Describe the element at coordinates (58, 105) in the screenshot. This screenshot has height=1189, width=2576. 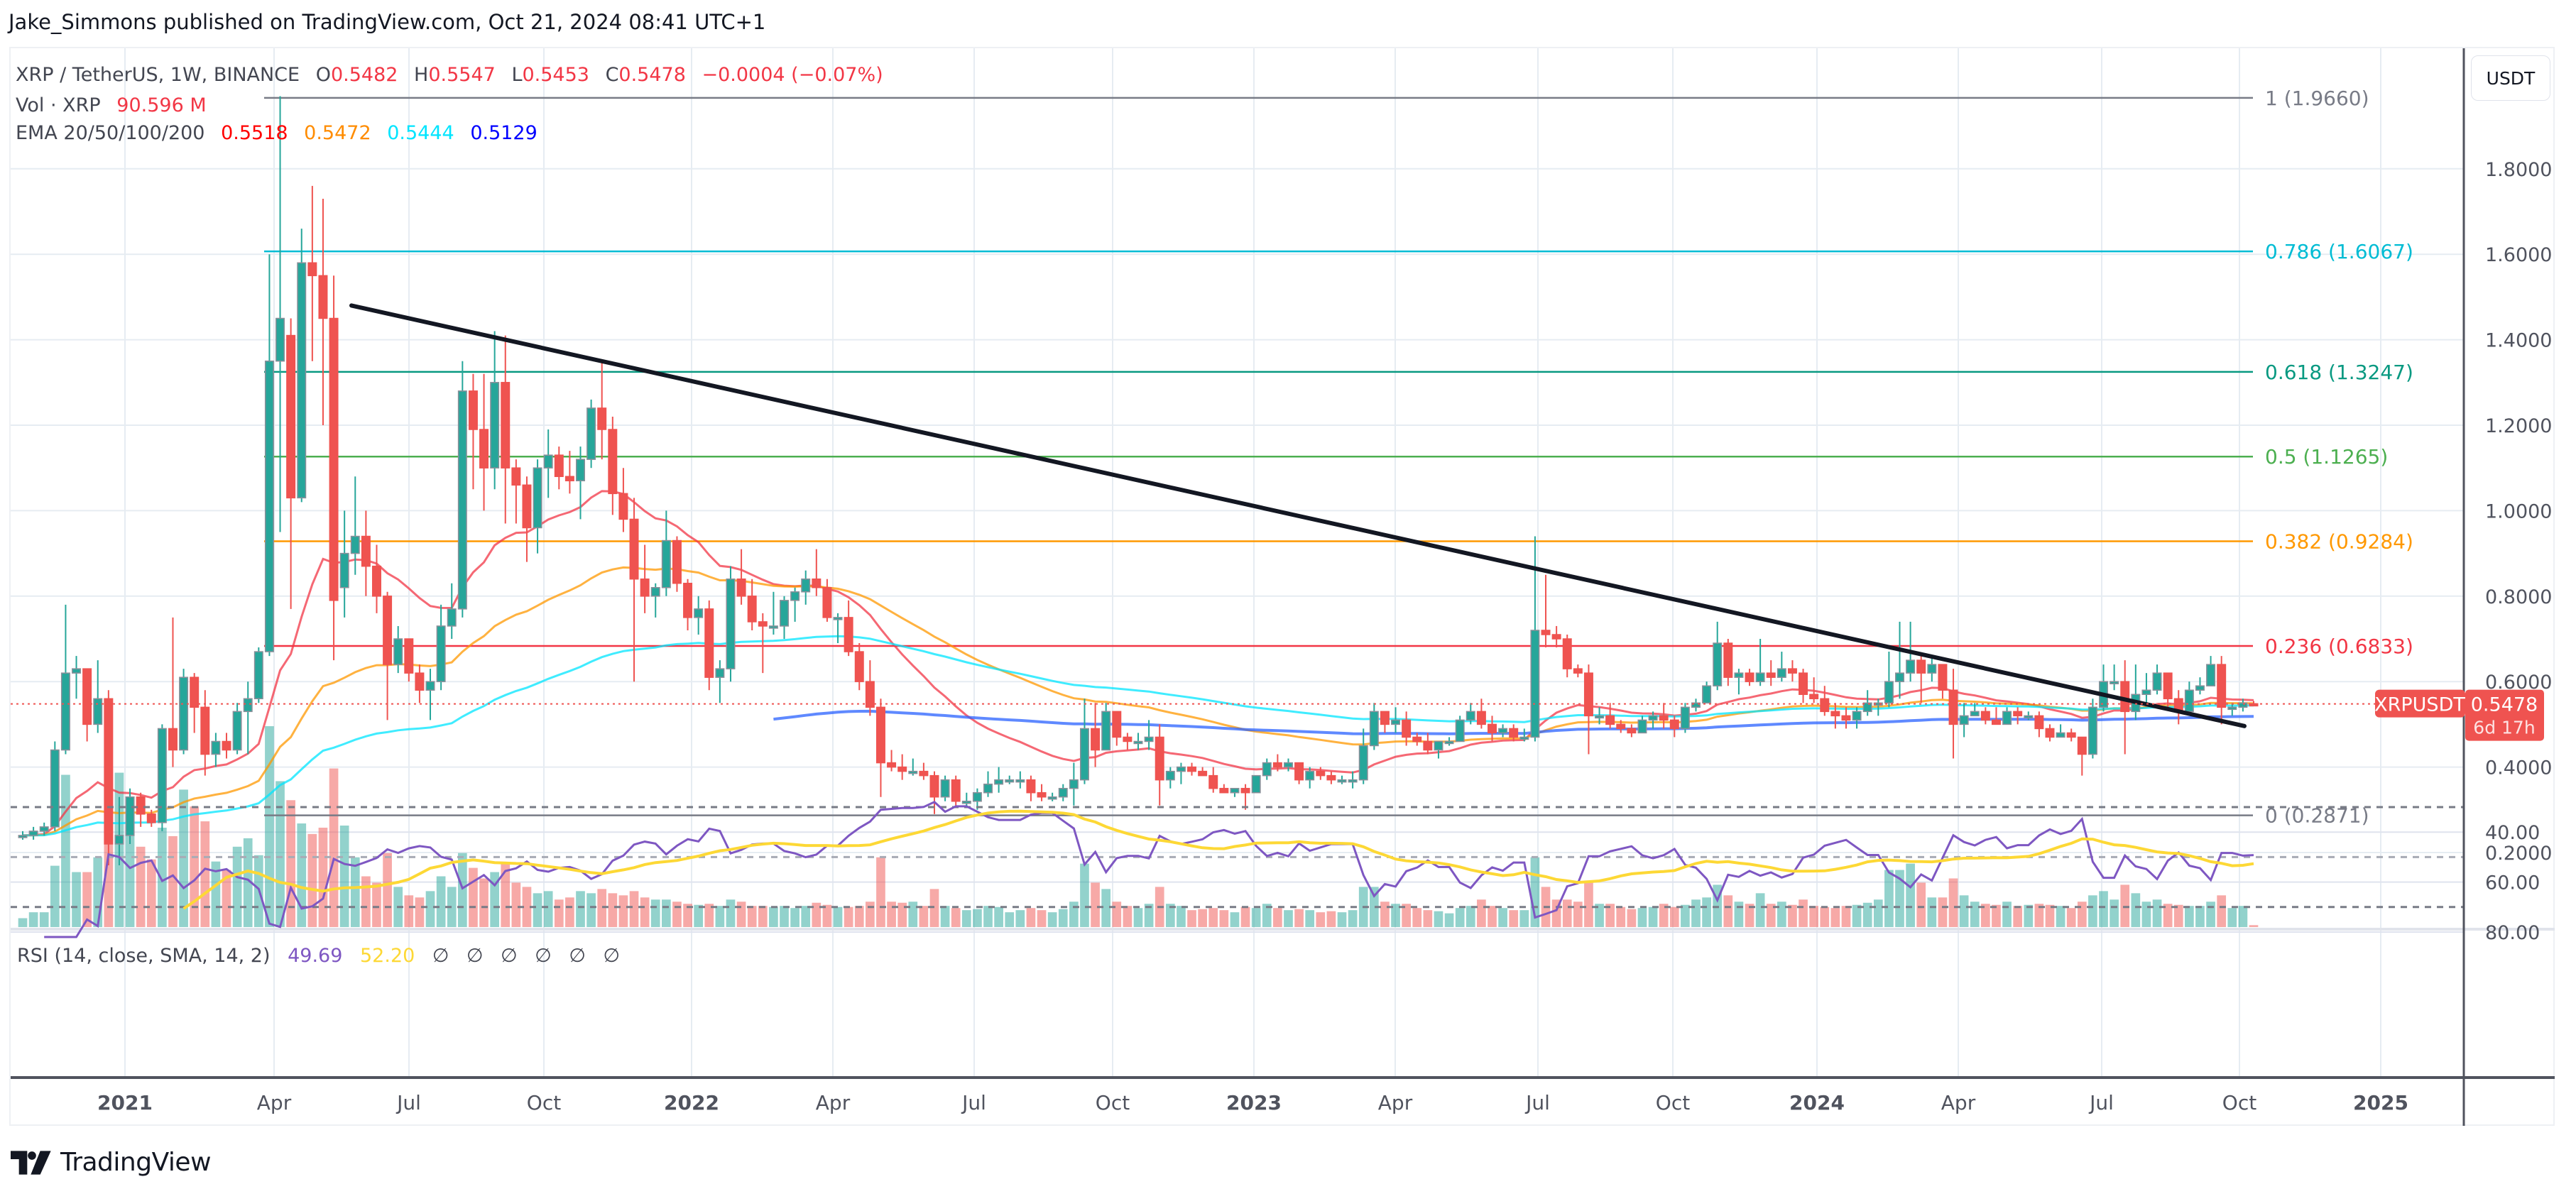
I see `volume-label: Vol · XRP` at that location.